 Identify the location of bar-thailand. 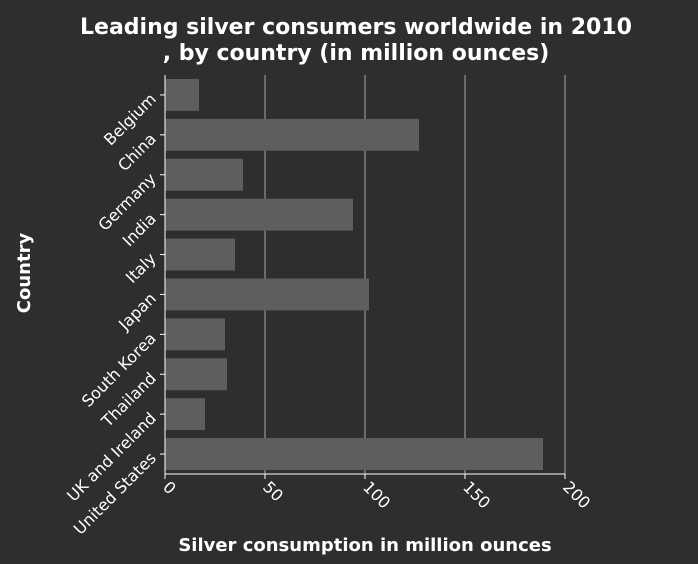
(196, 374).